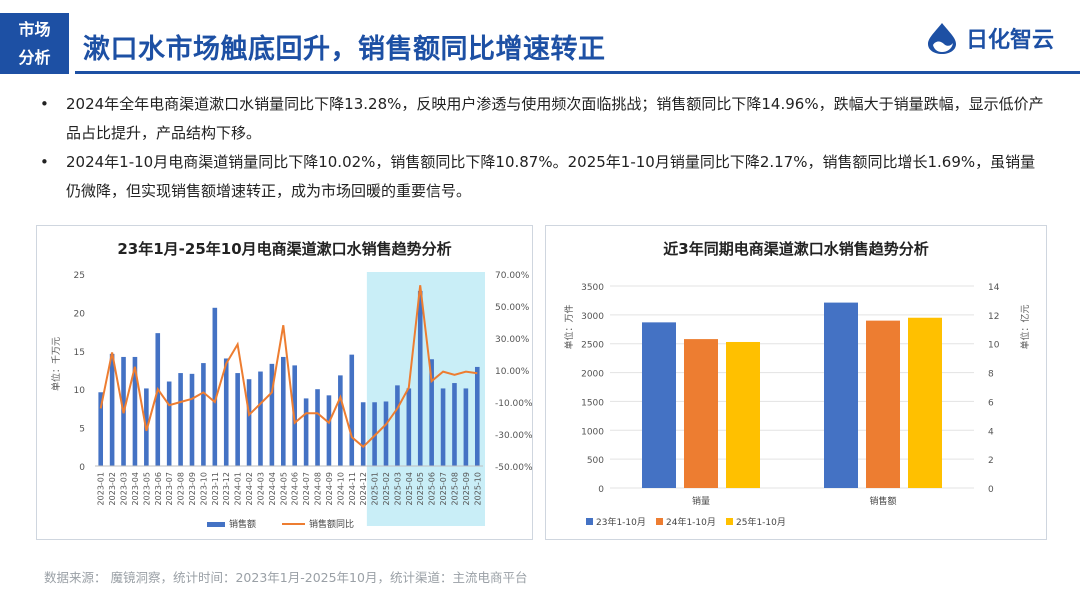  Describe the element at coordinates (420, 488) in the screenshot. I see `x-tick-label: 2025-05` at that location.